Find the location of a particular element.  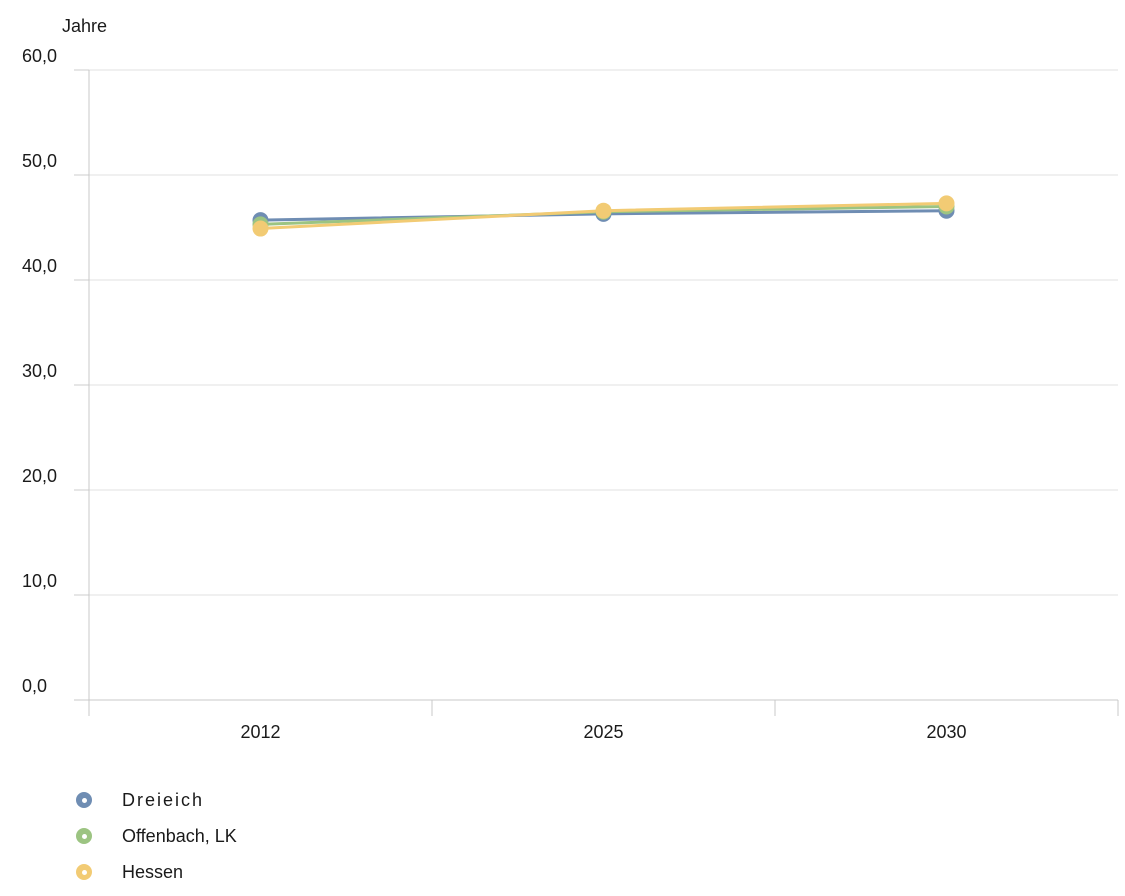

y-tick-label: 40,0 is located at coordinates (39, 266).